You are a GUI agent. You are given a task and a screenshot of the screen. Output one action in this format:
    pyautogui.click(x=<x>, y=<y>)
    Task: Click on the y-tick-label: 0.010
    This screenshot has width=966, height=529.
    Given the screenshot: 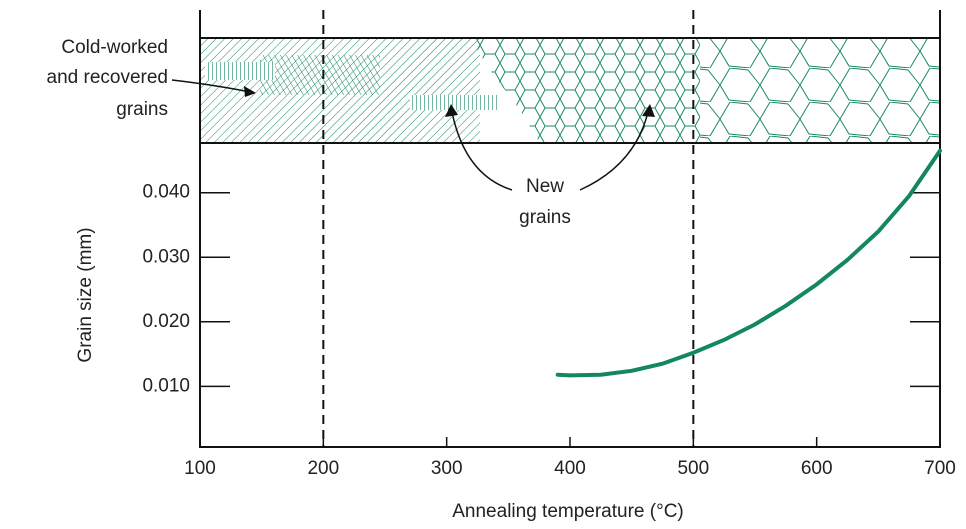 What is the action you would take?
    pyautogui.click(x=166, y=385)
    